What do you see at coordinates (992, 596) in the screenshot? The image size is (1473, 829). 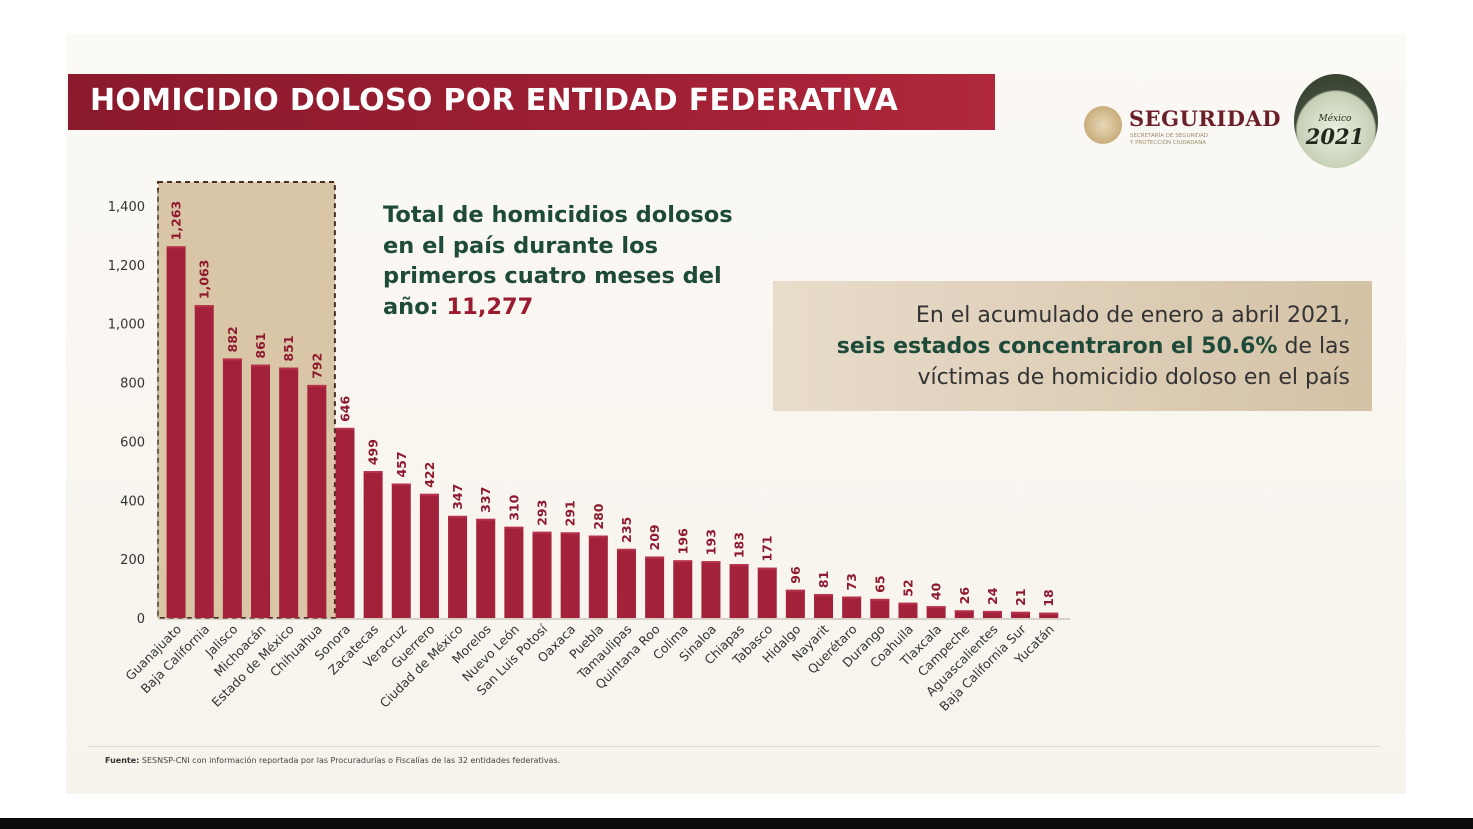 I see `data-label: 24` at bounding box center [992, 596].